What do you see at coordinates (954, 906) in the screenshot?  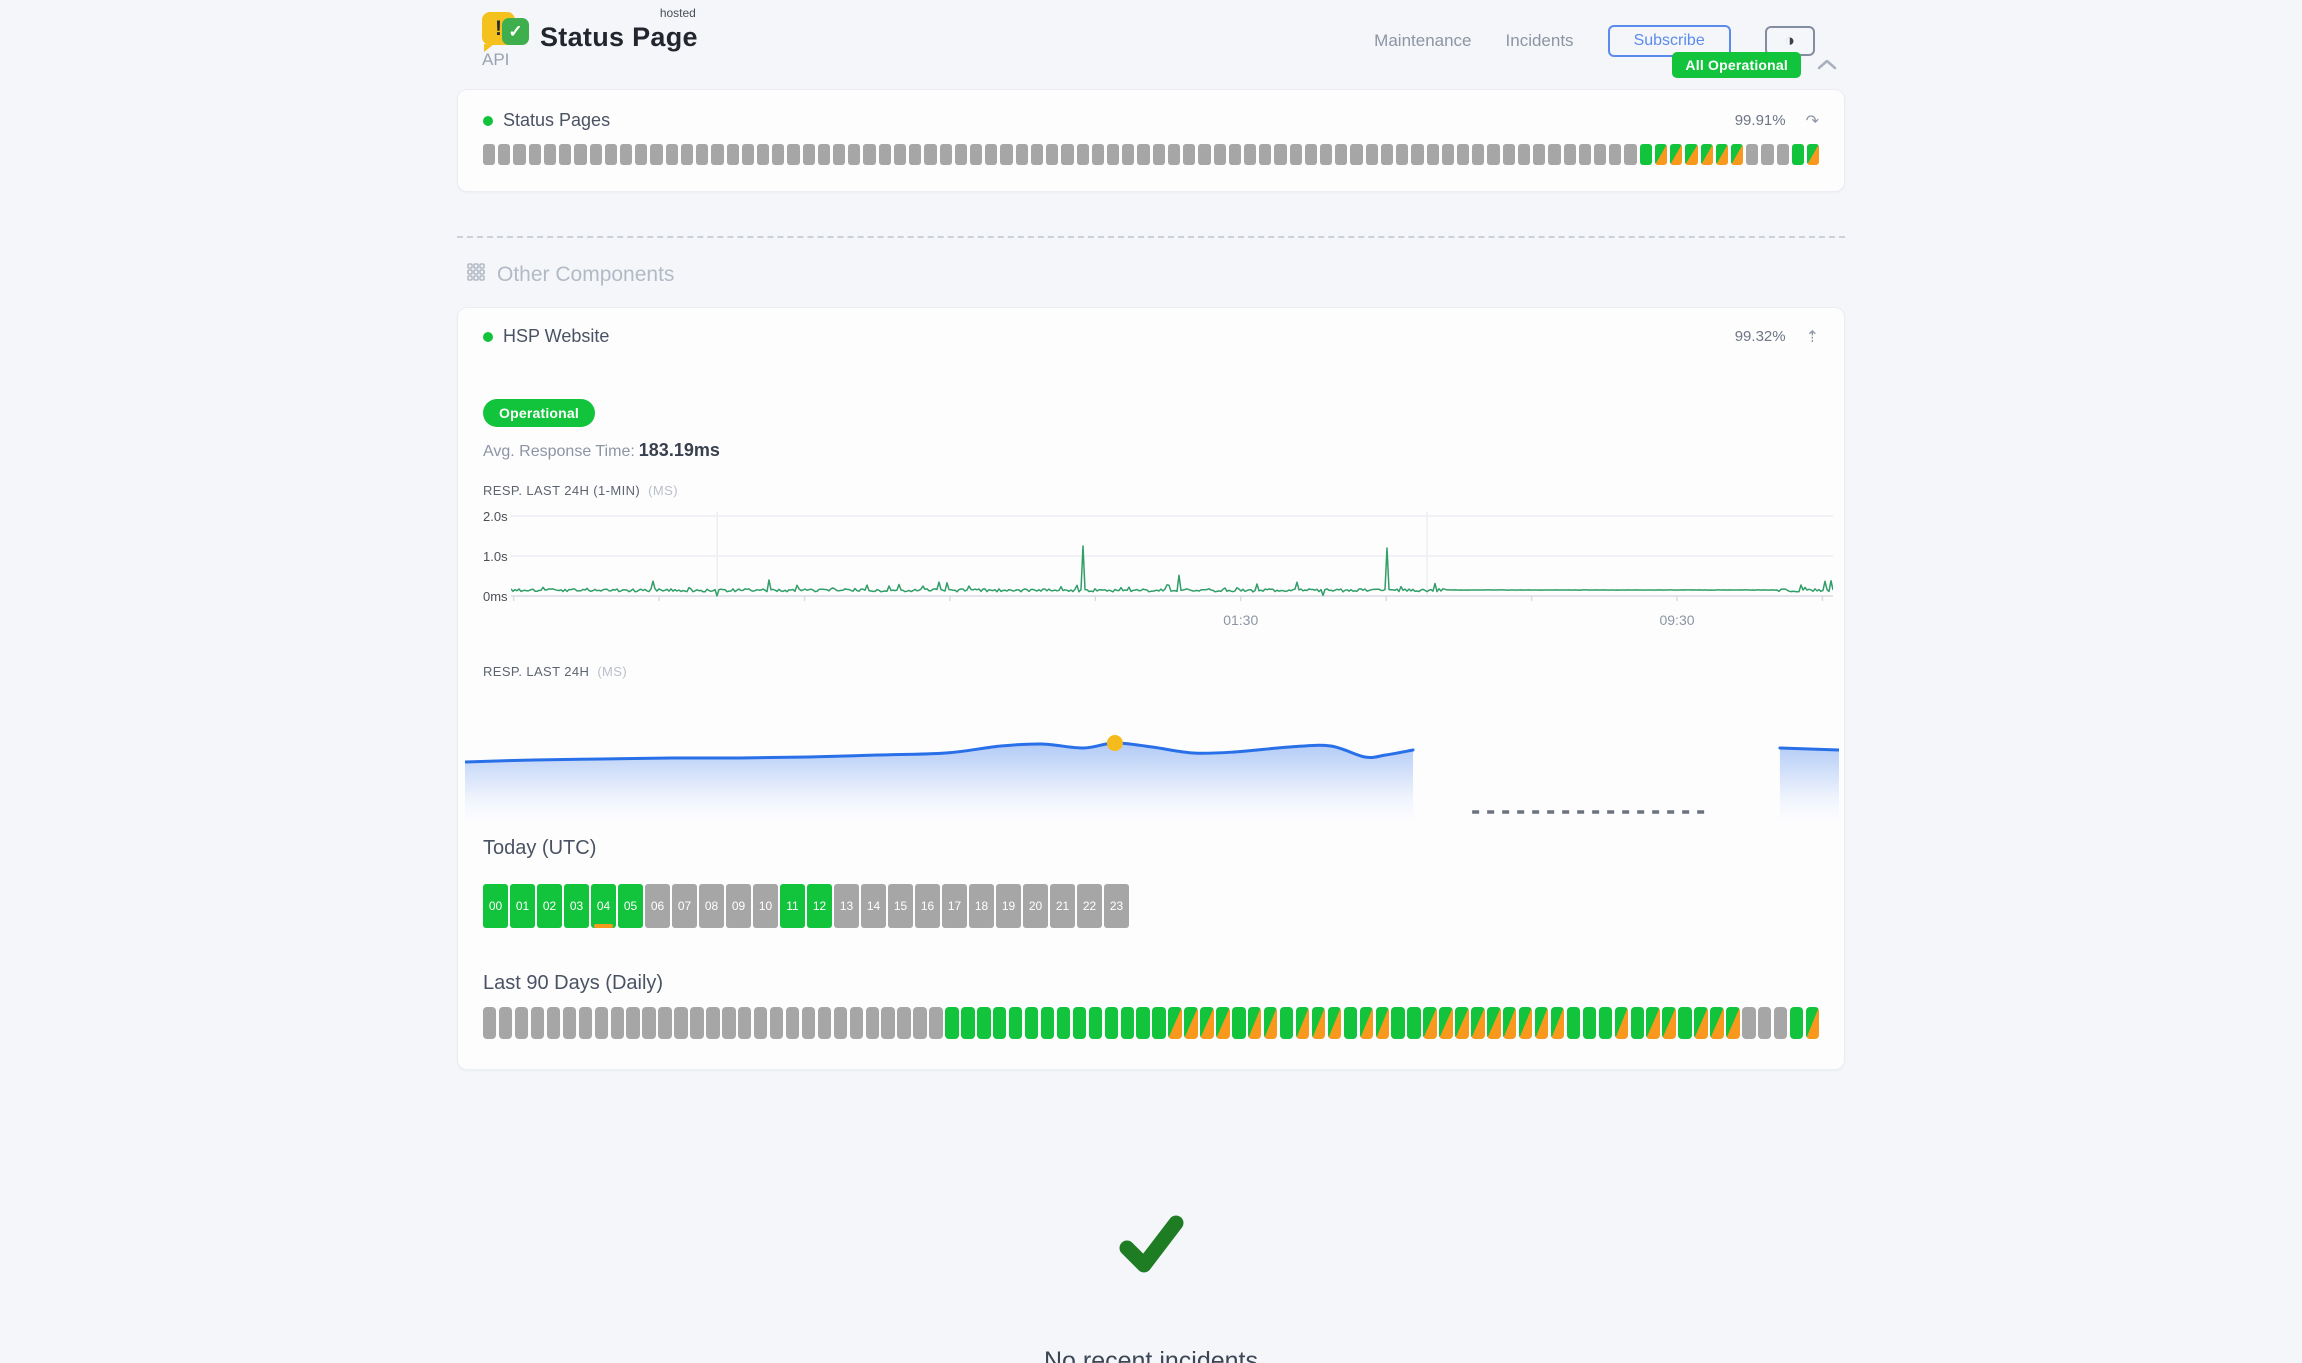 I see `hour-box-17: 17` at bounding box center [954, 906].